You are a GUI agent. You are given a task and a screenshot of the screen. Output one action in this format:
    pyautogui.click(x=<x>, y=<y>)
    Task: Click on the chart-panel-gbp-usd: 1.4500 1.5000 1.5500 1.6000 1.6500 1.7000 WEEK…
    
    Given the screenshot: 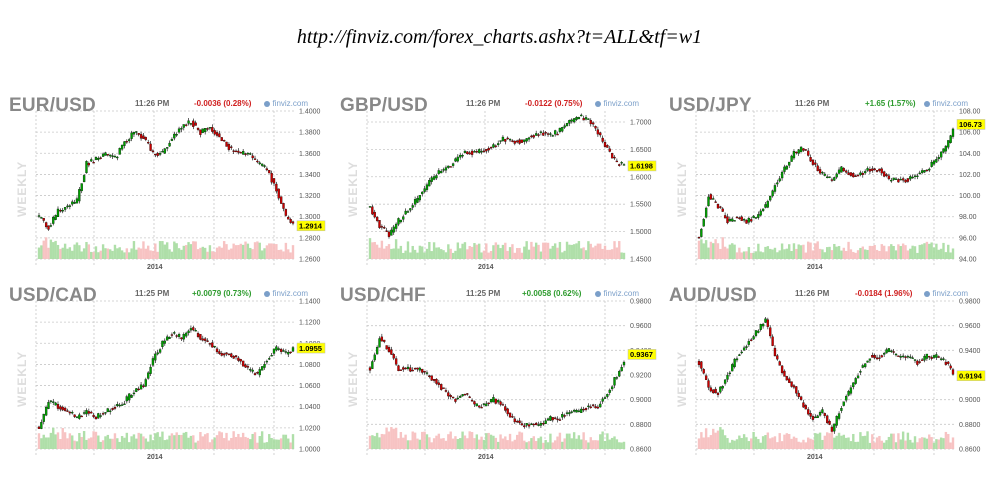 What is the action you would take?
    pyautogui.click(x=503, y=191)
    